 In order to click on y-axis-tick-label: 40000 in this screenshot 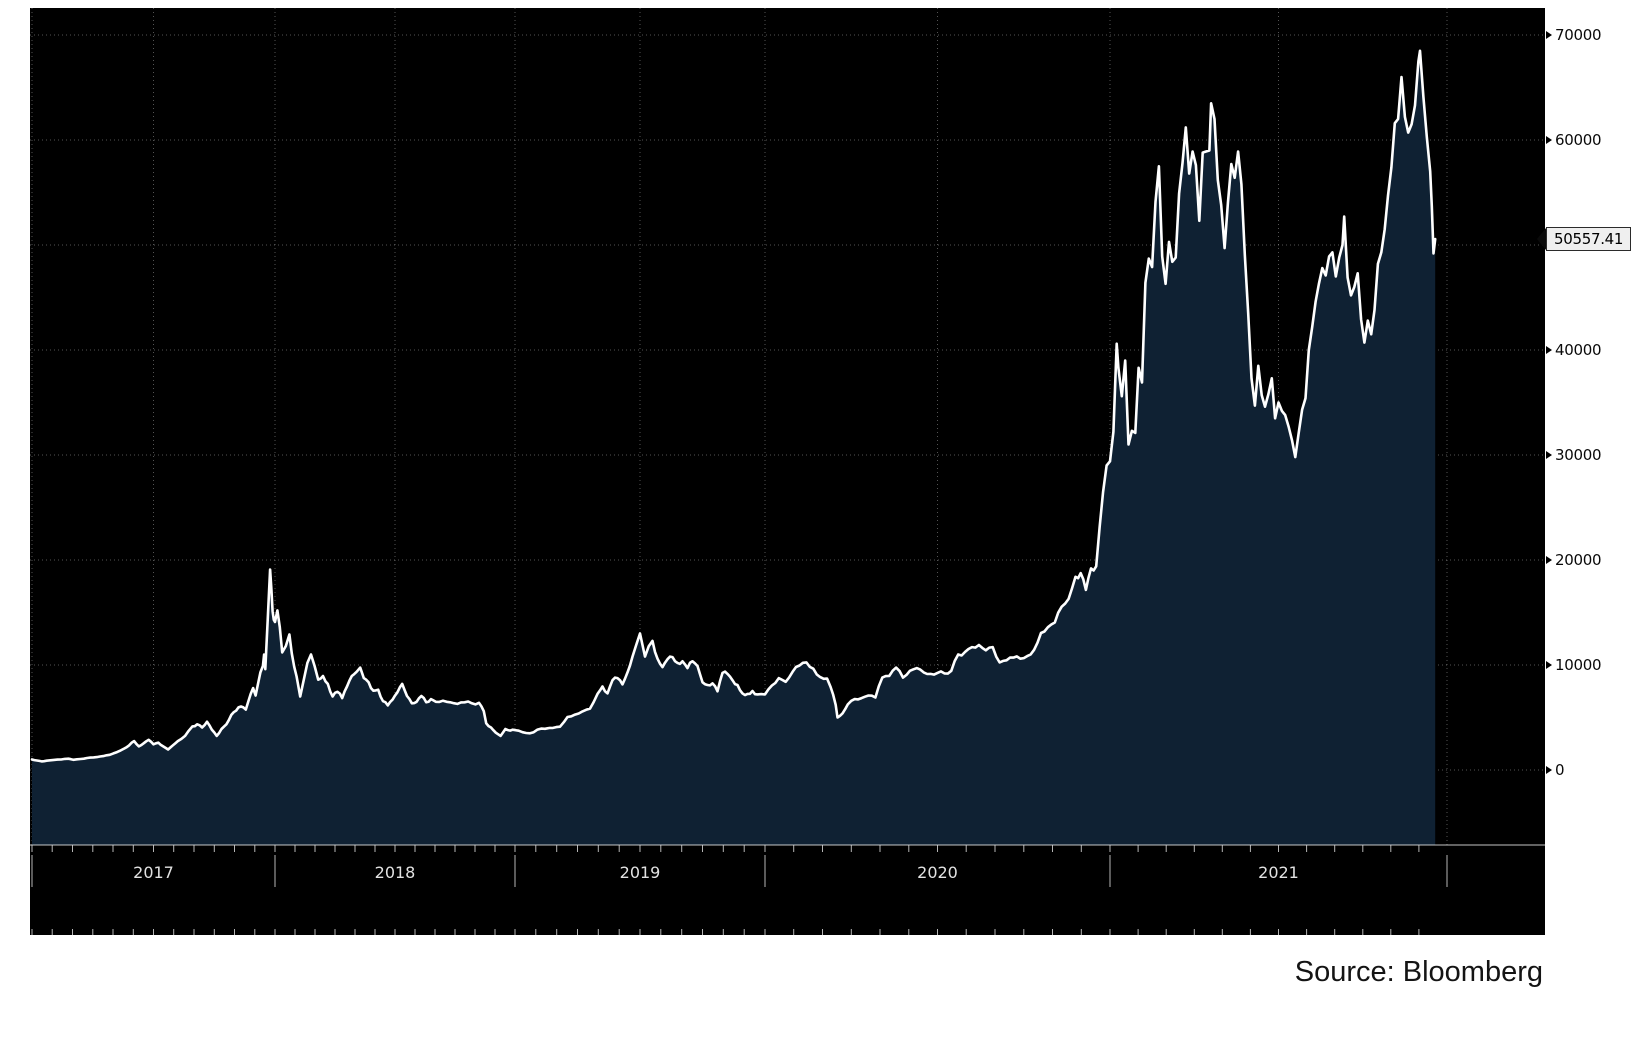, I will do `click(1578, 350)`.